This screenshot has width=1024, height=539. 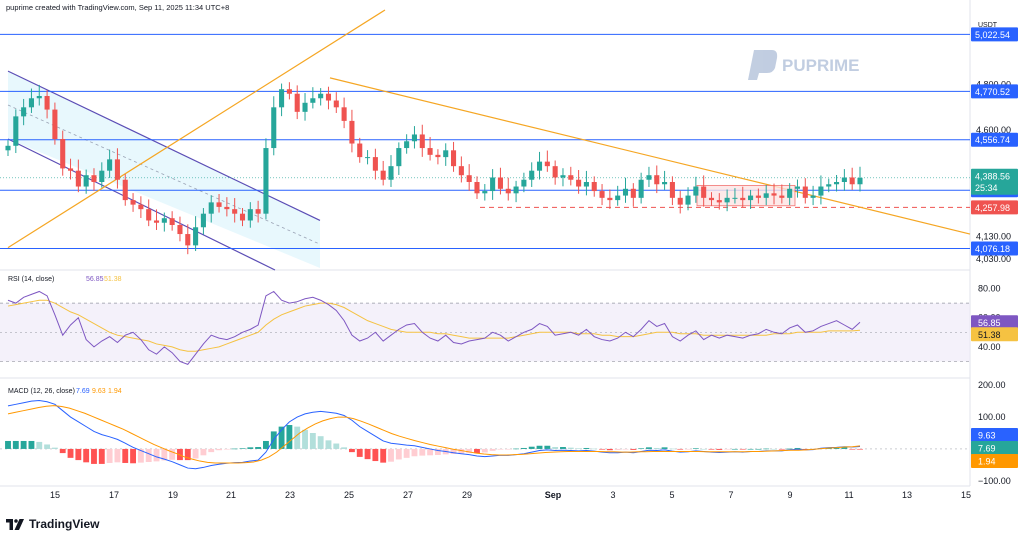 I want to click on rsi-line, so click(x=434, y=327).